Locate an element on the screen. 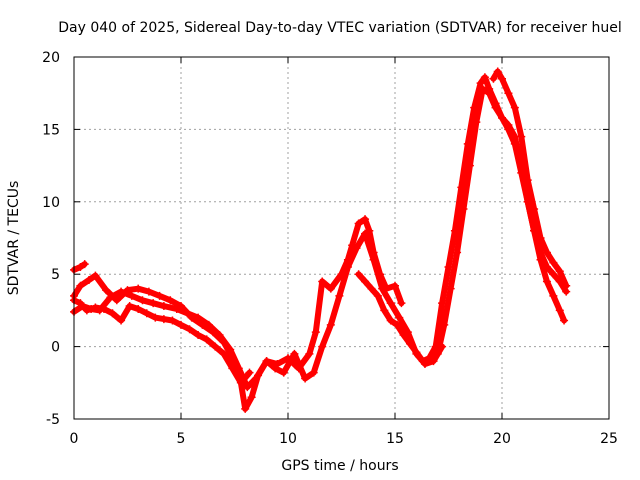 Image resolution: width=640 pixels, height=480 pixels. y-axis-label: SDTVAR / TECUs is located at coordinates (14, 238).